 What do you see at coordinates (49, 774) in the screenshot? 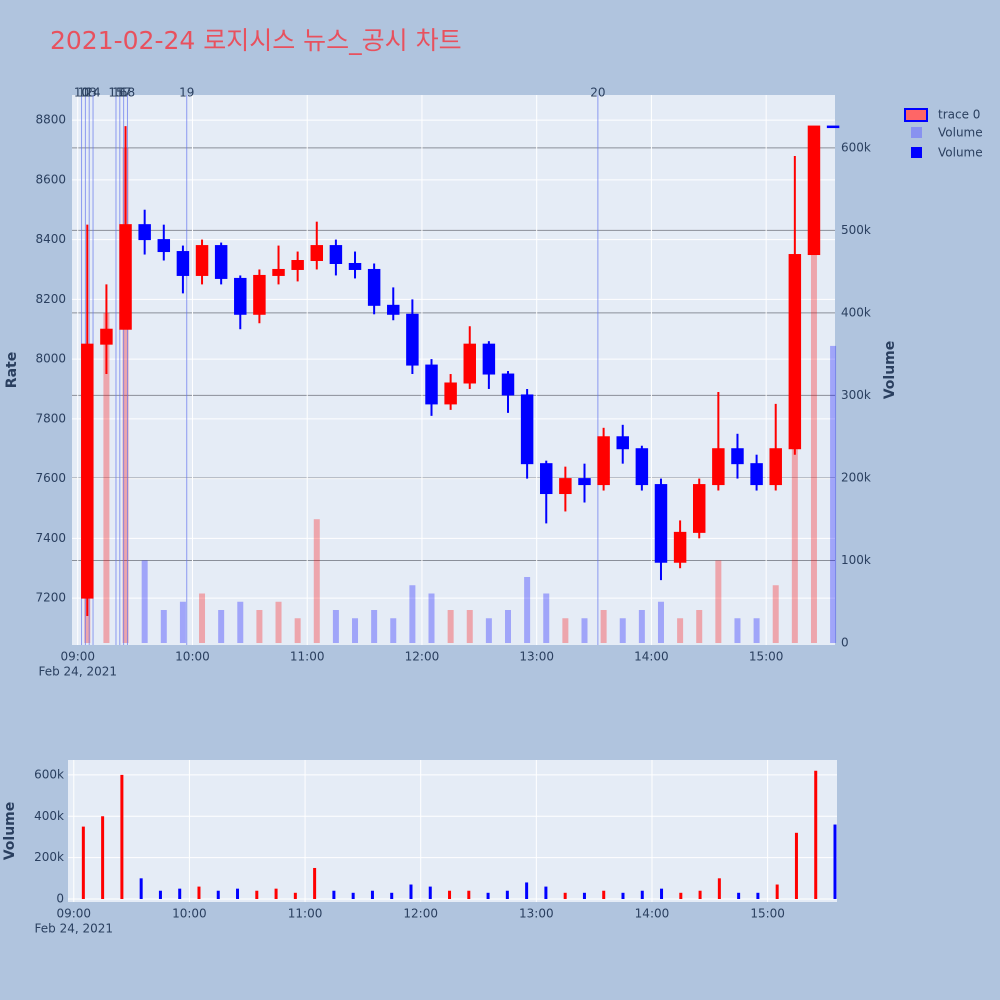
I see `y-tick-label: 600k` at bounding box center [49, 774].